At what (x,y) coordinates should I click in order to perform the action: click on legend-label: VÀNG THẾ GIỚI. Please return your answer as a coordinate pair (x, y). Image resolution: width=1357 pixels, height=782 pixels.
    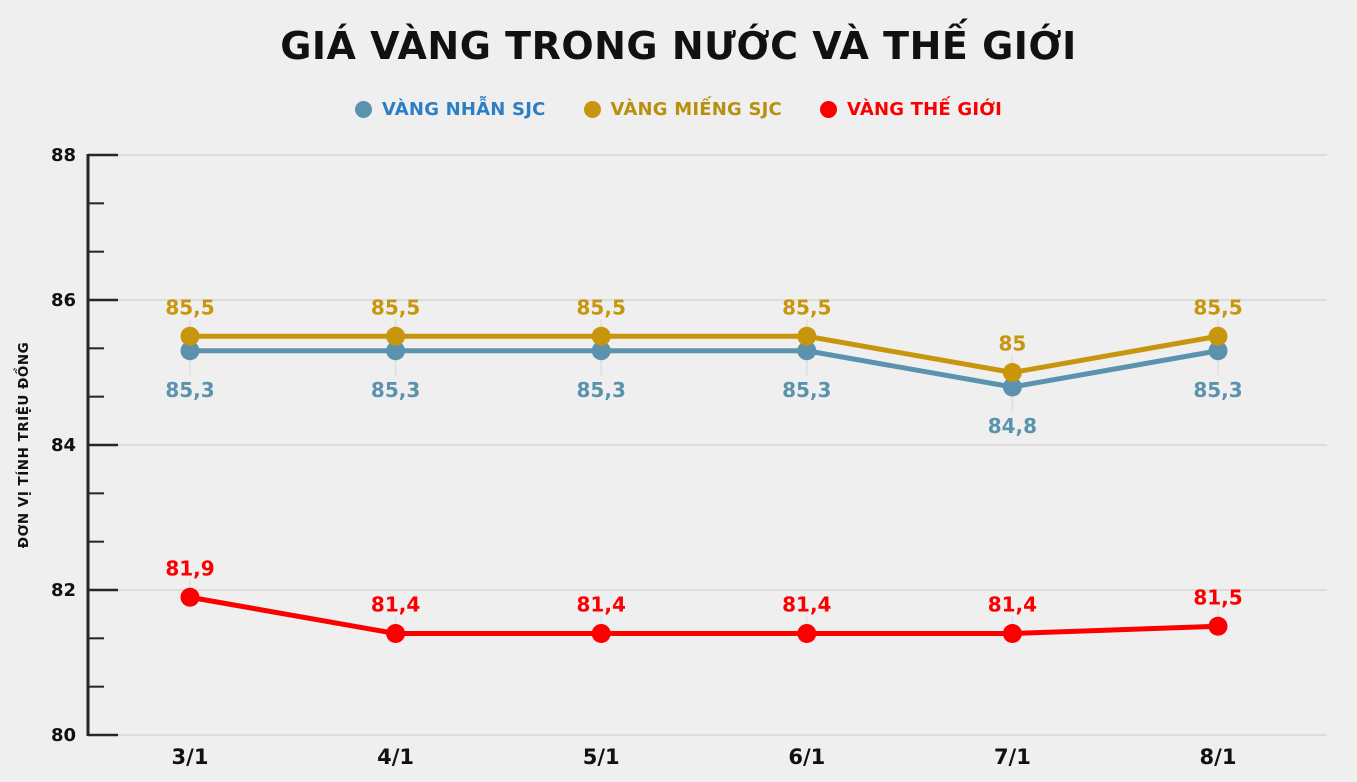
    Looking at the image, I should click on (924, 109).